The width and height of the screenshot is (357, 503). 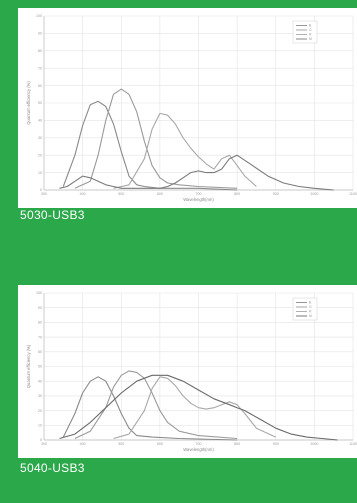 I want to click on chart-caption-5040: 5040-USB3, so click(x=52, y=468).